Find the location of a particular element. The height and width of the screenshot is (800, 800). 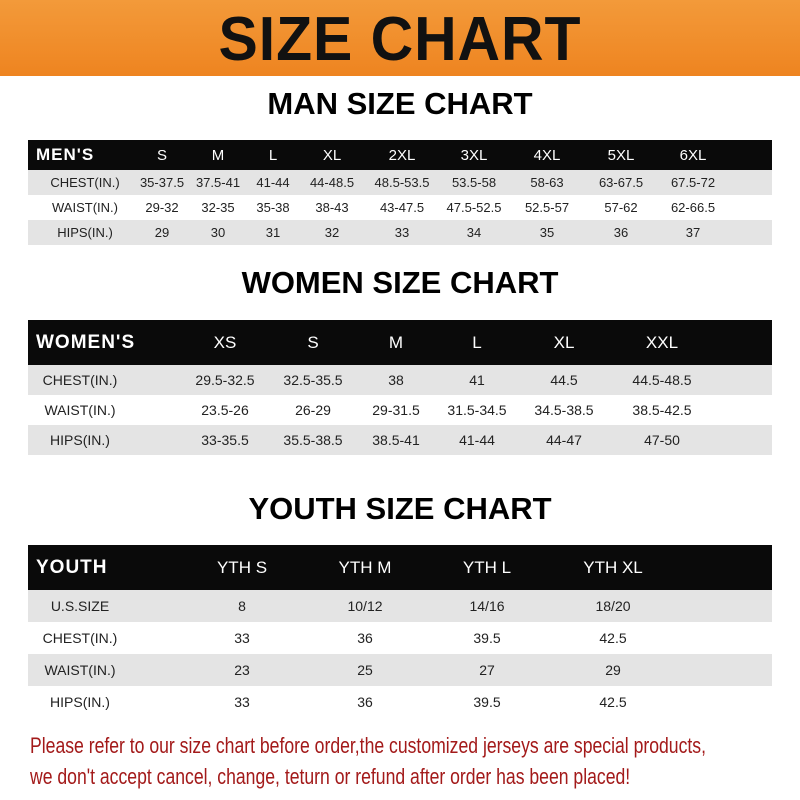

column-header: XS is located at coordinates (225, 342).